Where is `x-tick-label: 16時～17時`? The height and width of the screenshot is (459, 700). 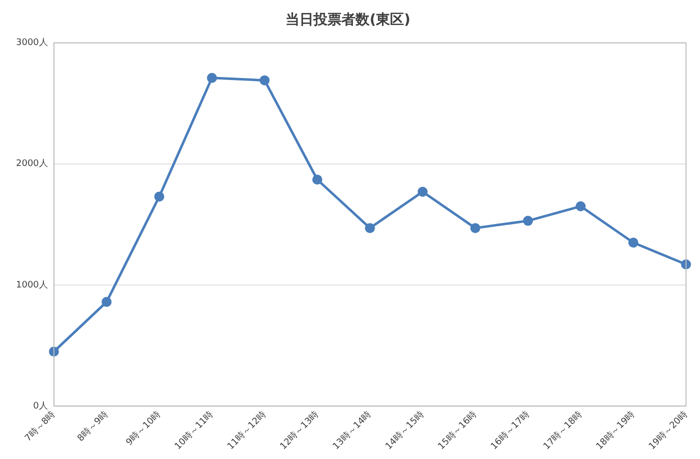
x-tick-label: 16時～17時 is located at coordinates (510, 430).